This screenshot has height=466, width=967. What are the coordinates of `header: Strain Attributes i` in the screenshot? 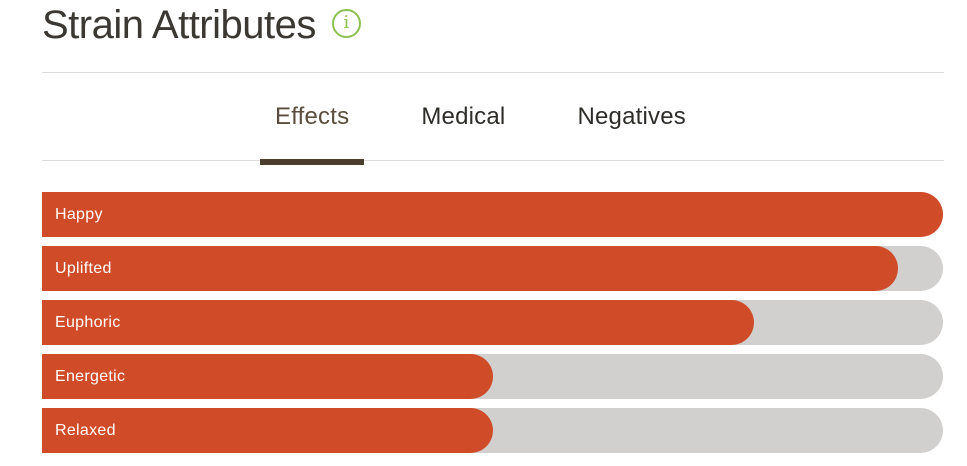 It's located at (493, 36).